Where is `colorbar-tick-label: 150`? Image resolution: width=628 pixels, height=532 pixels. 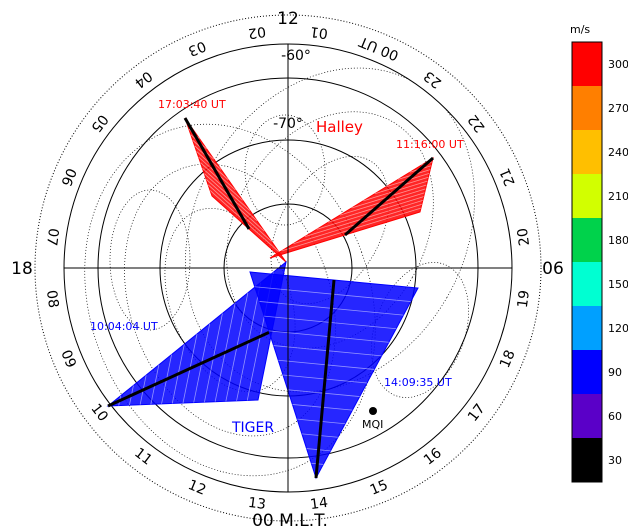
colorbar-tick-label: 150 is located at coordinates (618, 284).